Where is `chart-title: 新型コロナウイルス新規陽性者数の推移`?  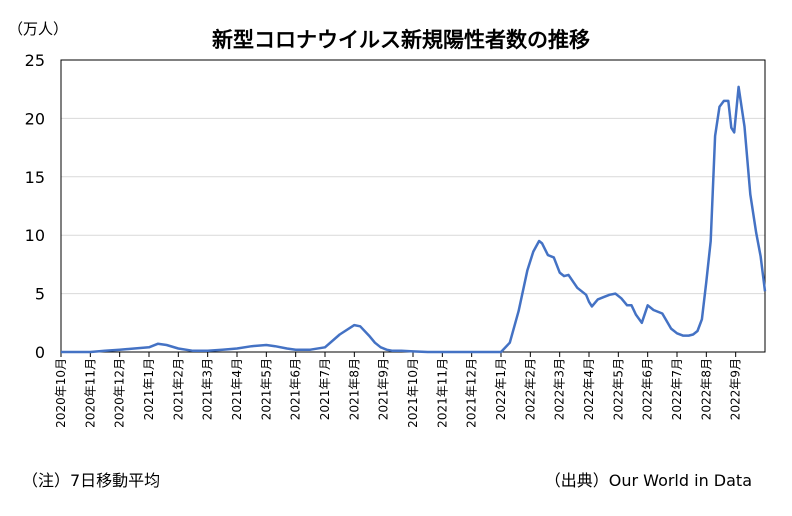 chart-title: 新型コロナウイルス新規陽性者数の推移 is located at coordinates (401, 40).